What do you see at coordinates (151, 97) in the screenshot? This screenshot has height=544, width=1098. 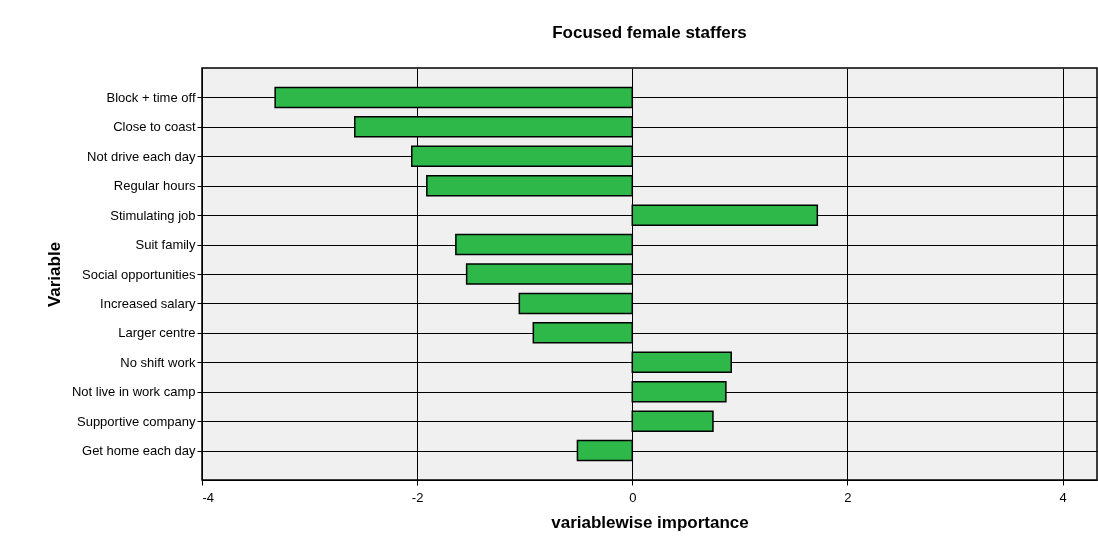 I see `y-tick-label: Block + time off` at bounding box center [151, 97].